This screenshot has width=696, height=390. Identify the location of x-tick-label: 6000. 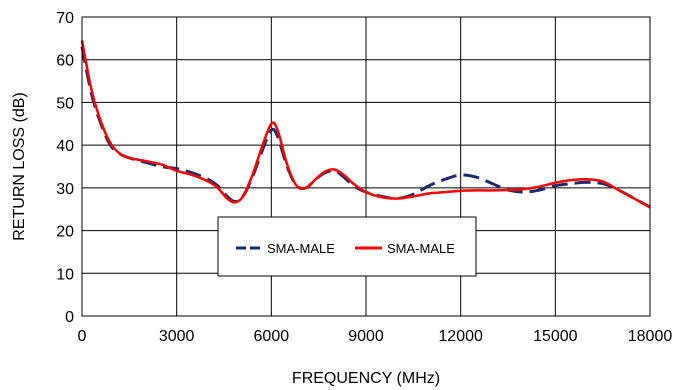
(272, 336).